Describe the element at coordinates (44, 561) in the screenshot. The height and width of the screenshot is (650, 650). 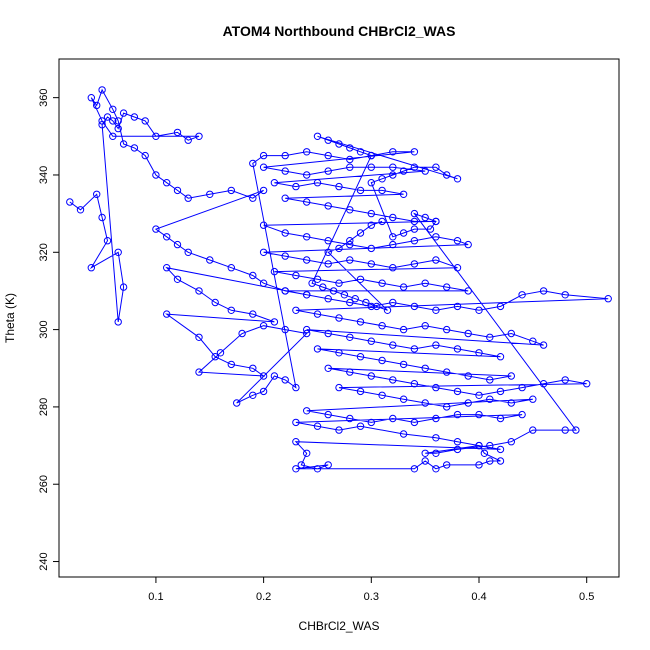
I see `y-tick-label: 240` at that location.